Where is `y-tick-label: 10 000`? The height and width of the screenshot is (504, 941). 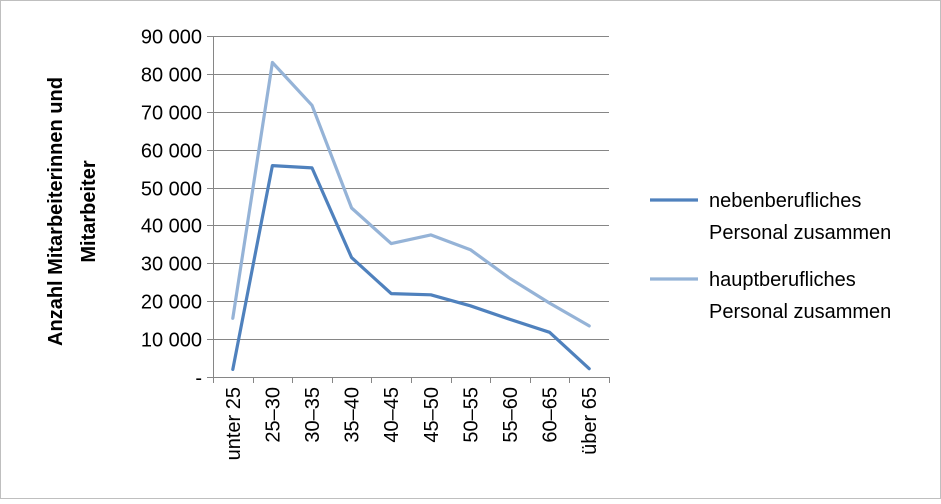 y-tick-label: 10 000 is located at coordinates (171, 341).